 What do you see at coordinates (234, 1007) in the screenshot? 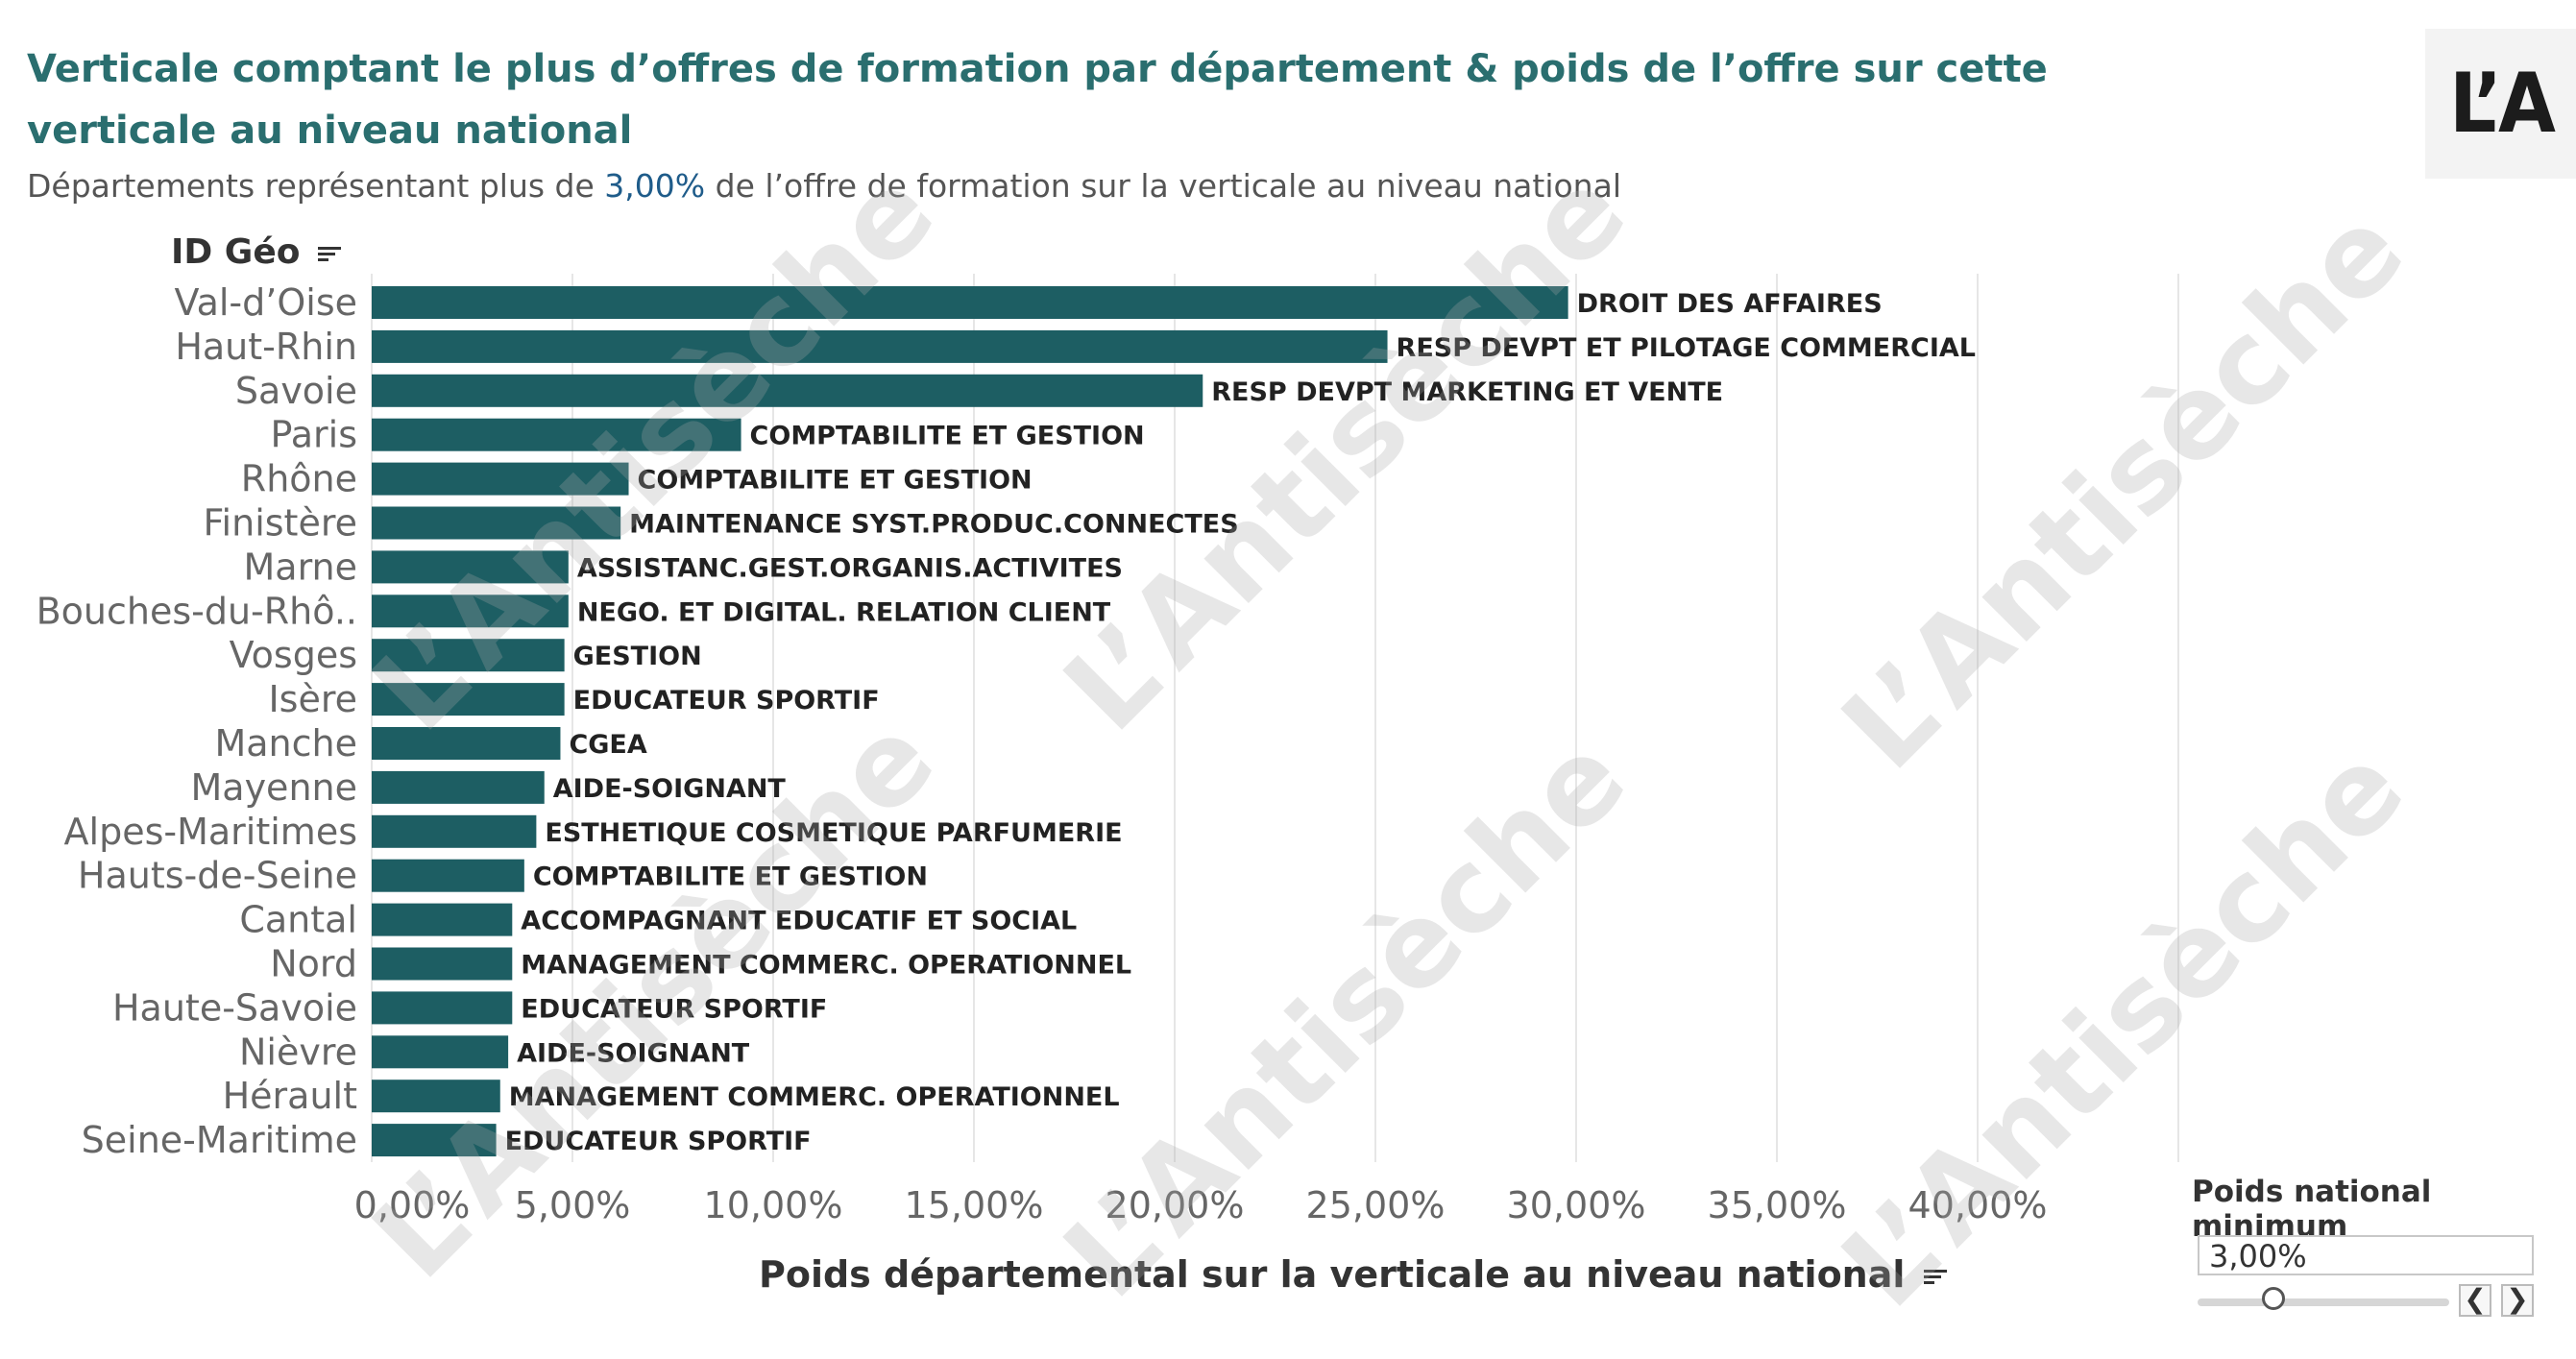
I see `category-label: Haute-Savoie` at bounding box center [234, 1007].